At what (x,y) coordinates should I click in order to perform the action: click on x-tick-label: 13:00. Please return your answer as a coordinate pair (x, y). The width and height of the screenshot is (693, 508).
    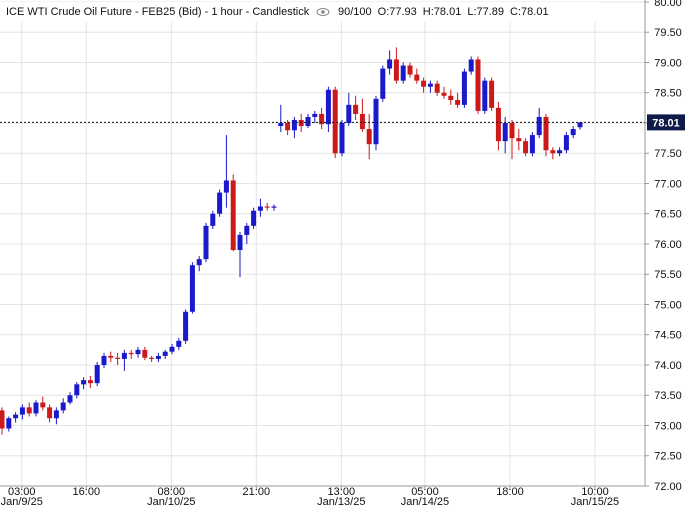
    Looking at the image, I should click on (342, 492).